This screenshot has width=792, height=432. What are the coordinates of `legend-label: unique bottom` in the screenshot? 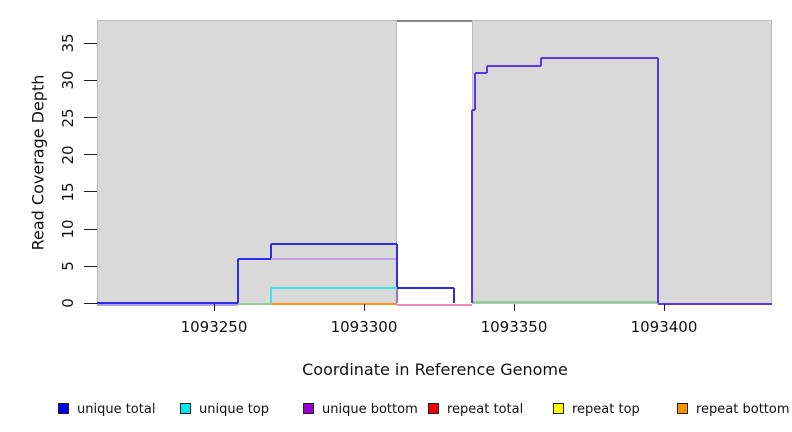 It's located at (370, 409).